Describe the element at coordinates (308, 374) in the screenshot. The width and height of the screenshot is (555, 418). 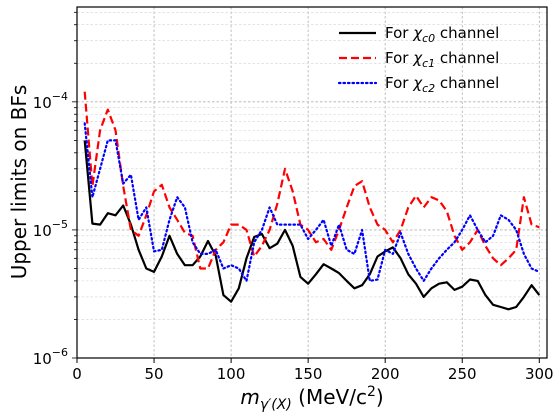
I see `x-tick-label: 150` at that location.